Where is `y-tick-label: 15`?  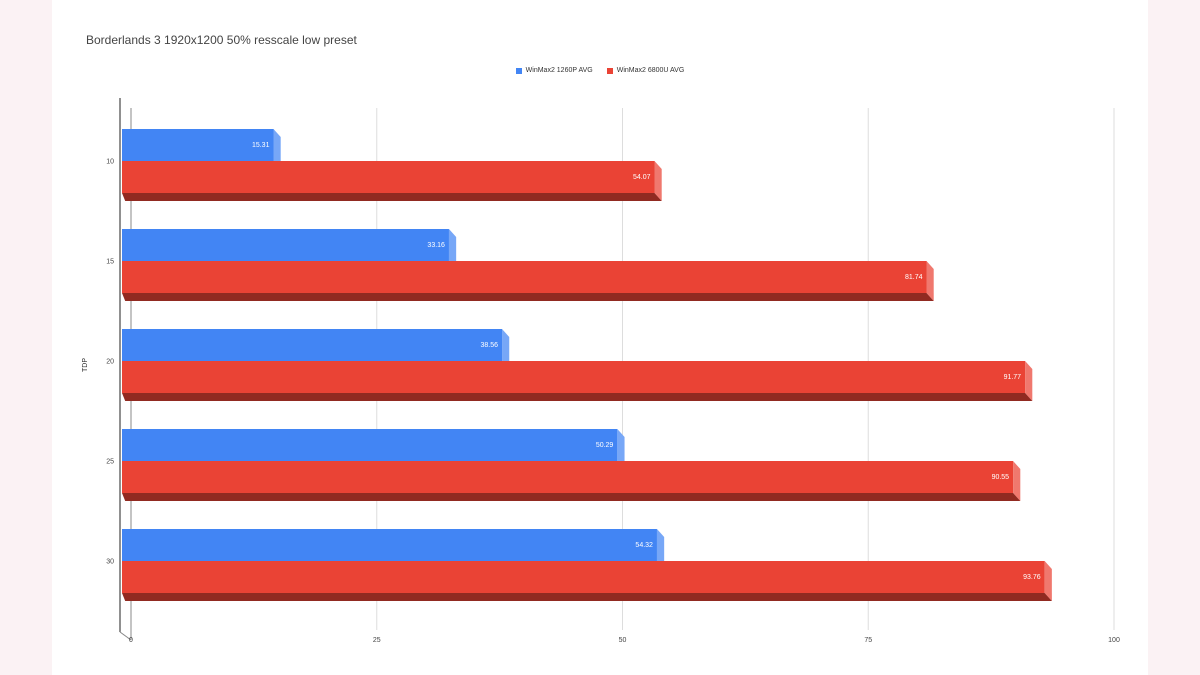 y-tick-label: 15 is located at coordinates (110, 262).